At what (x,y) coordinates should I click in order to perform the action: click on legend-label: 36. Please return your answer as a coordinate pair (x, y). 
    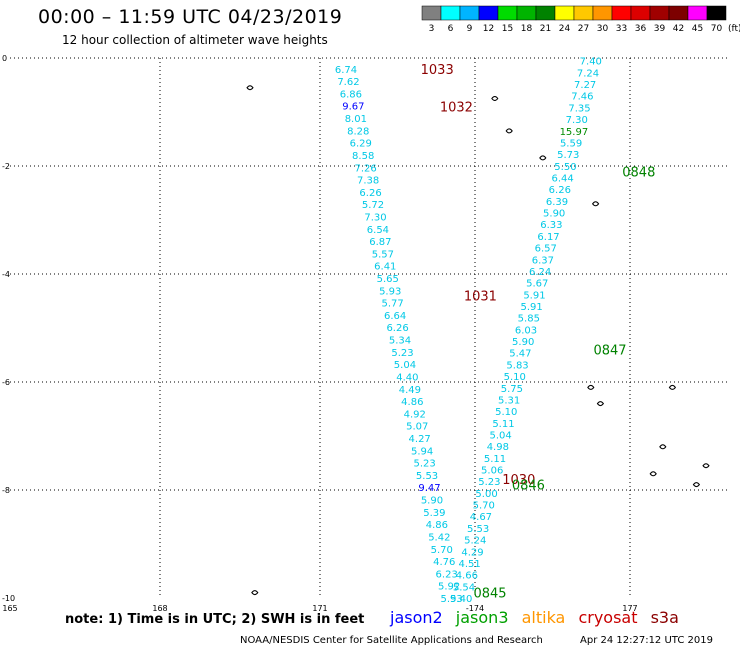
    Looking at the image, I should click on (641, 29).